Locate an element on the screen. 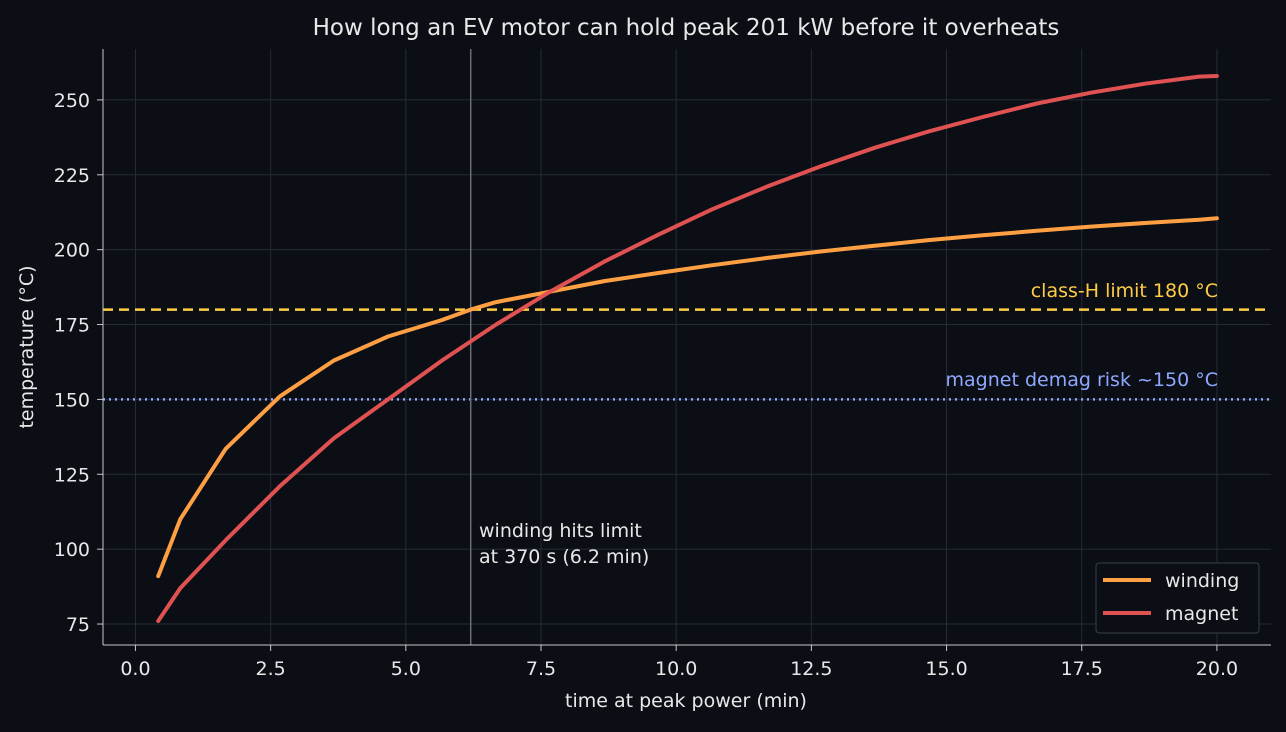 The image size is (1286, 732). y-tick-label: 200 is located at coordinates (72, 251).